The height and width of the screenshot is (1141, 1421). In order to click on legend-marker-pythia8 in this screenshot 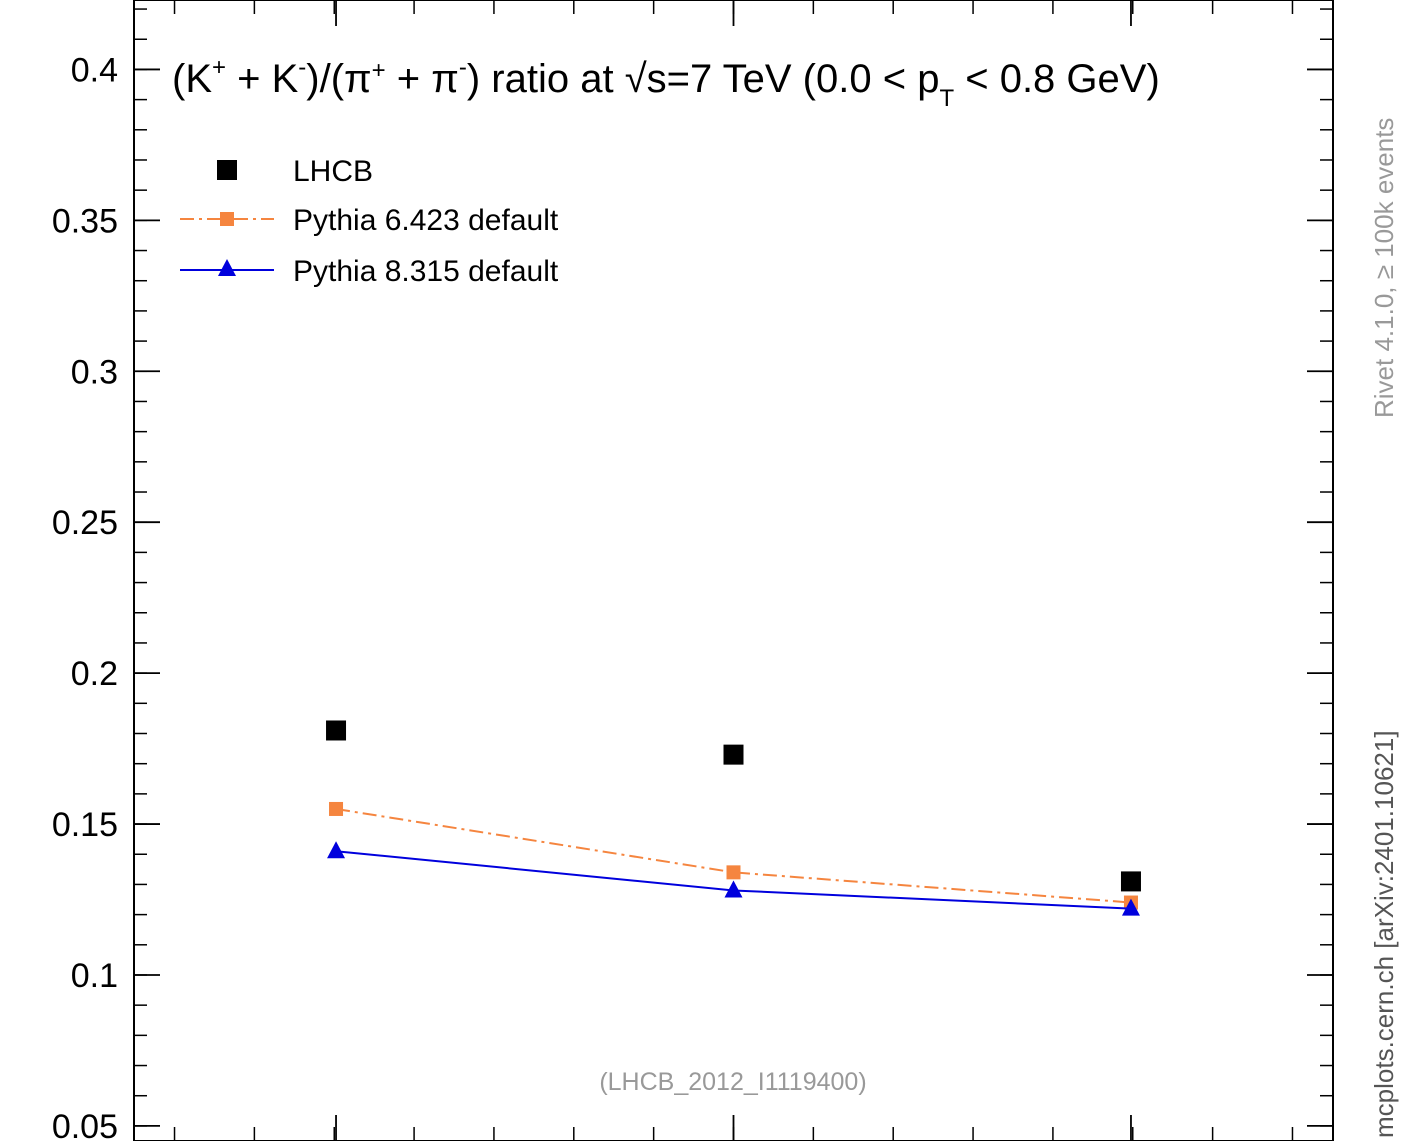, I will do `click(227, 267)`.